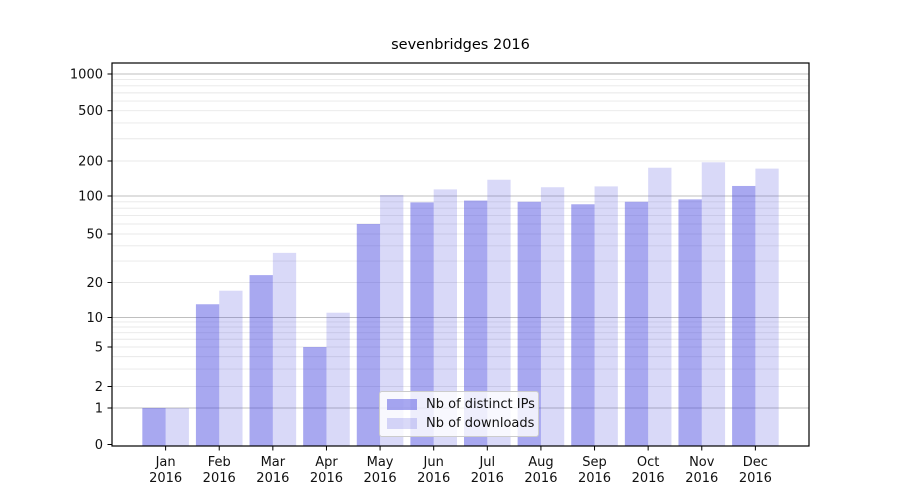 This screenshot has height=500, width=900. What do you see at coordinates (480, 404) in the screenshot?
I see `legend-label-distinct-ips: Nb of distinct IPs` at bounding box center [480, 404].